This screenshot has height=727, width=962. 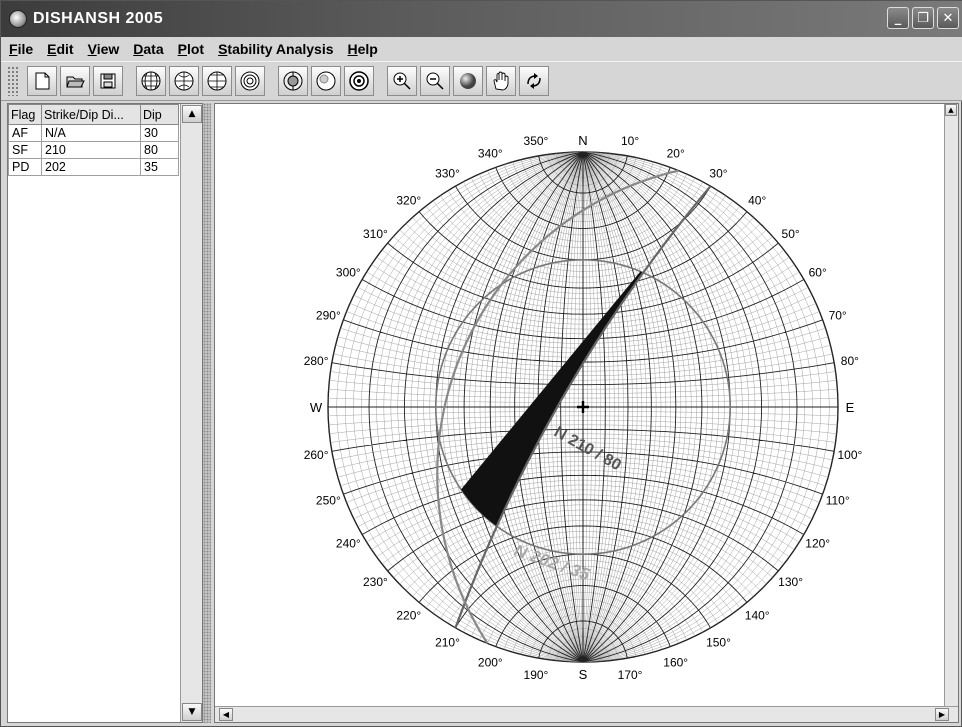 What do you see at coordinates (951, 110) in the screenshot?
I see `canvas-scroll-up-button: ▲` at bounding box center [951, 110].